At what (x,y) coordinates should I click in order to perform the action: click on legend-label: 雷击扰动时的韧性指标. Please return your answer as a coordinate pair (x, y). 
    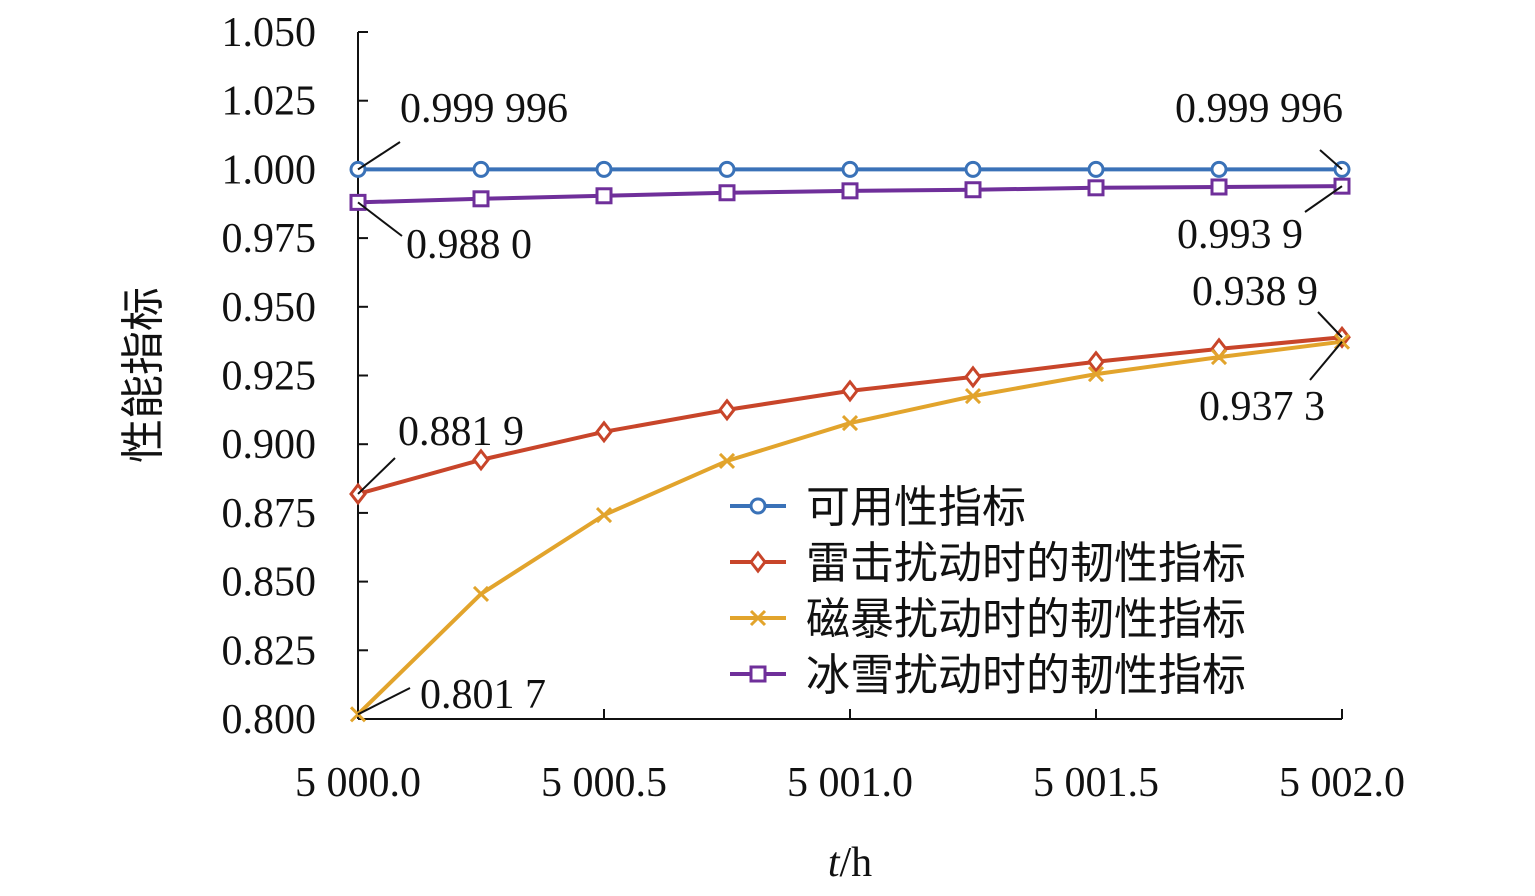
    Looking at the image, I should click on (1026, 563).